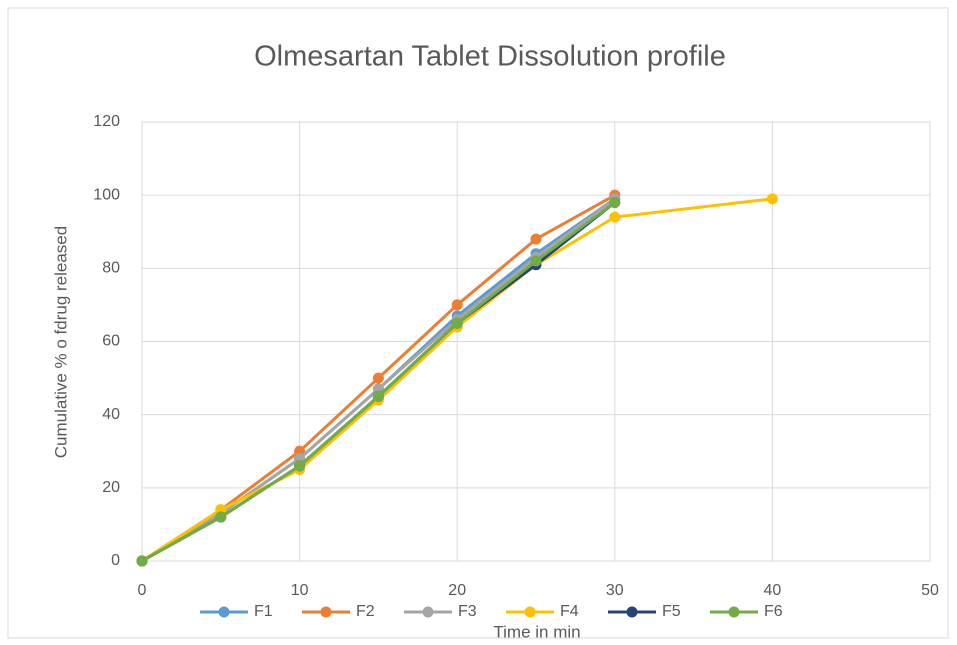 This screenshot has width=957, height=645. I want to click on x-tick-label: 30, so click(615, 590).